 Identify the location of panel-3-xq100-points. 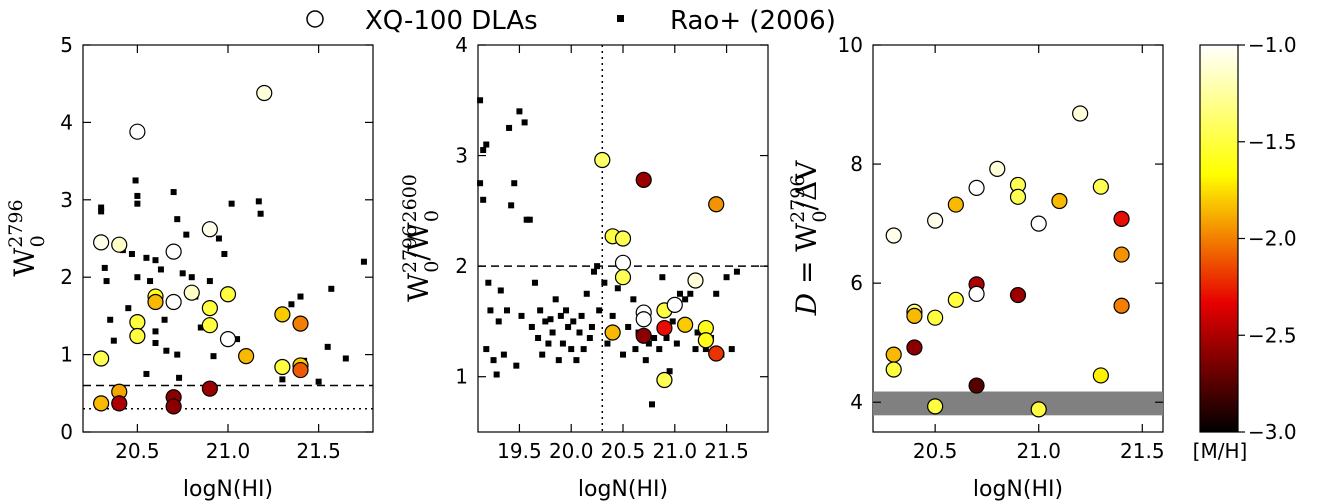
(1007, 261).